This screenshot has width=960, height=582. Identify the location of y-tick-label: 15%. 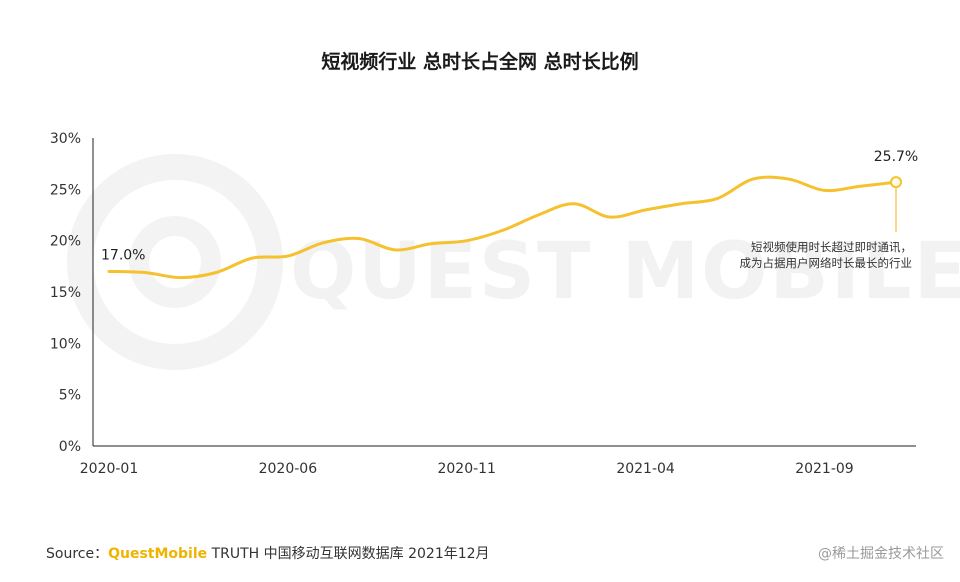
(65, 293).